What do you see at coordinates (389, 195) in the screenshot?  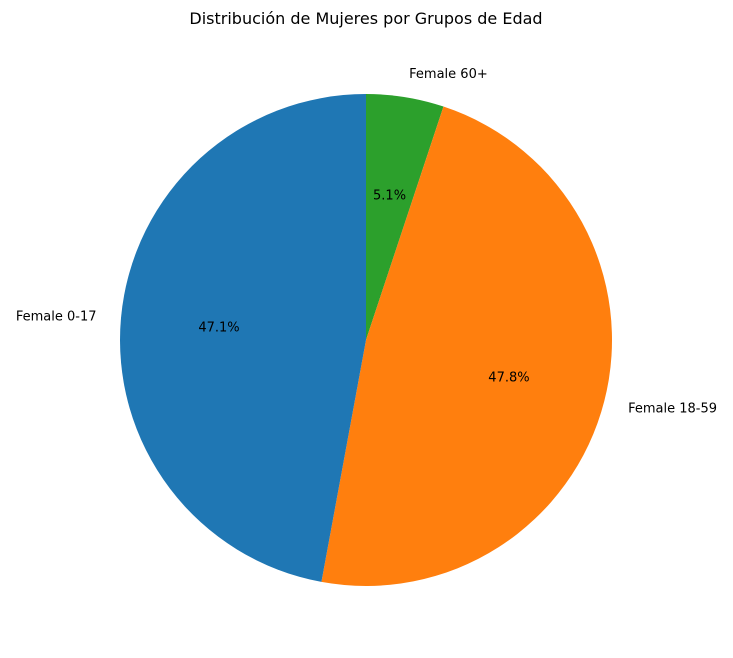 I see `slice-pct-female-60: 5.1%` at bounding box center [389, 195].